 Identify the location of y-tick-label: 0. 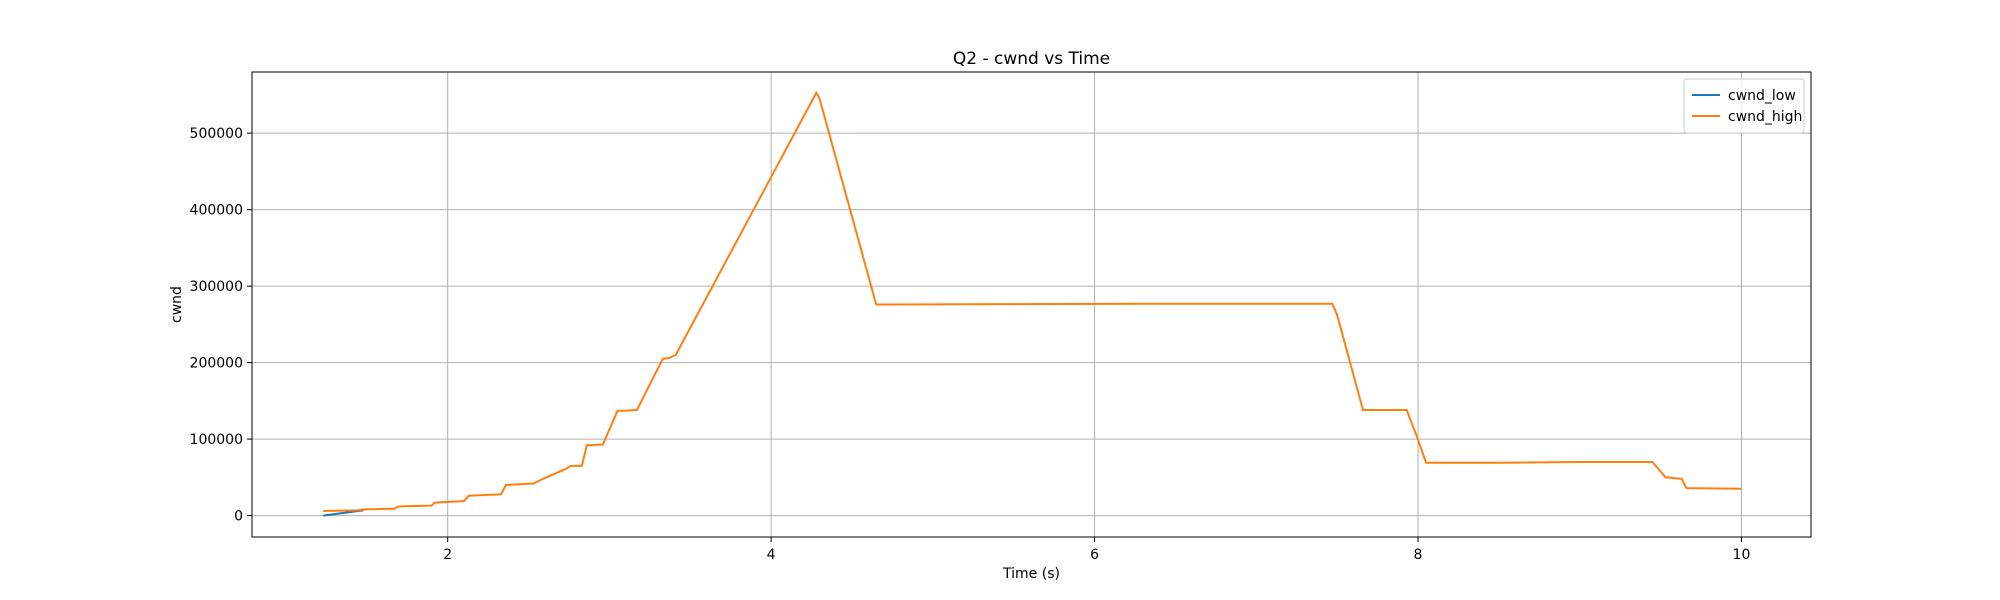
(238, 517).